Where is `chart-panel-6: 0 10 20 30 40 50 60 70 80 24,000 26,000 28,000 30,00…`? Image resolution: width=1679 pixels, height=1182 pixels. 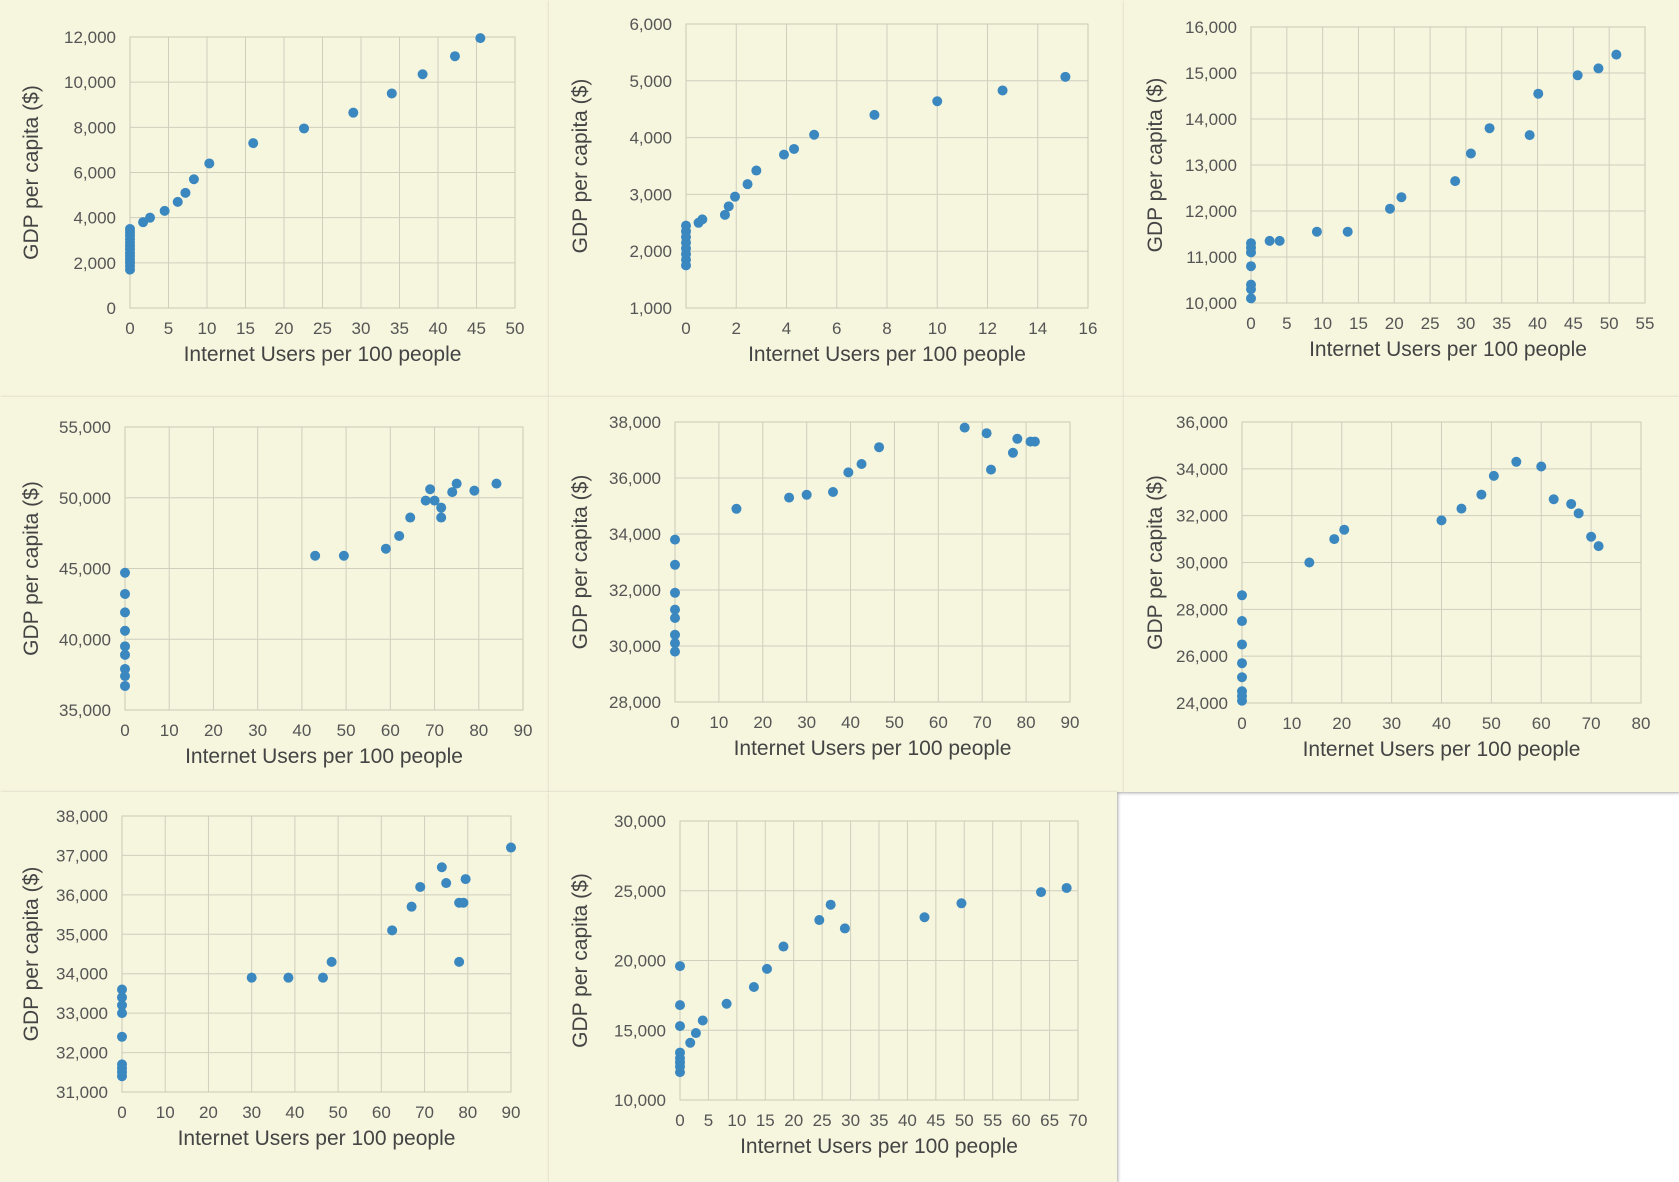 chart-panel-6: 0 10 20 30 40 50 60 70 80 24,000 26,000 28,000 30,00… is located at coordinates (1401, 594).